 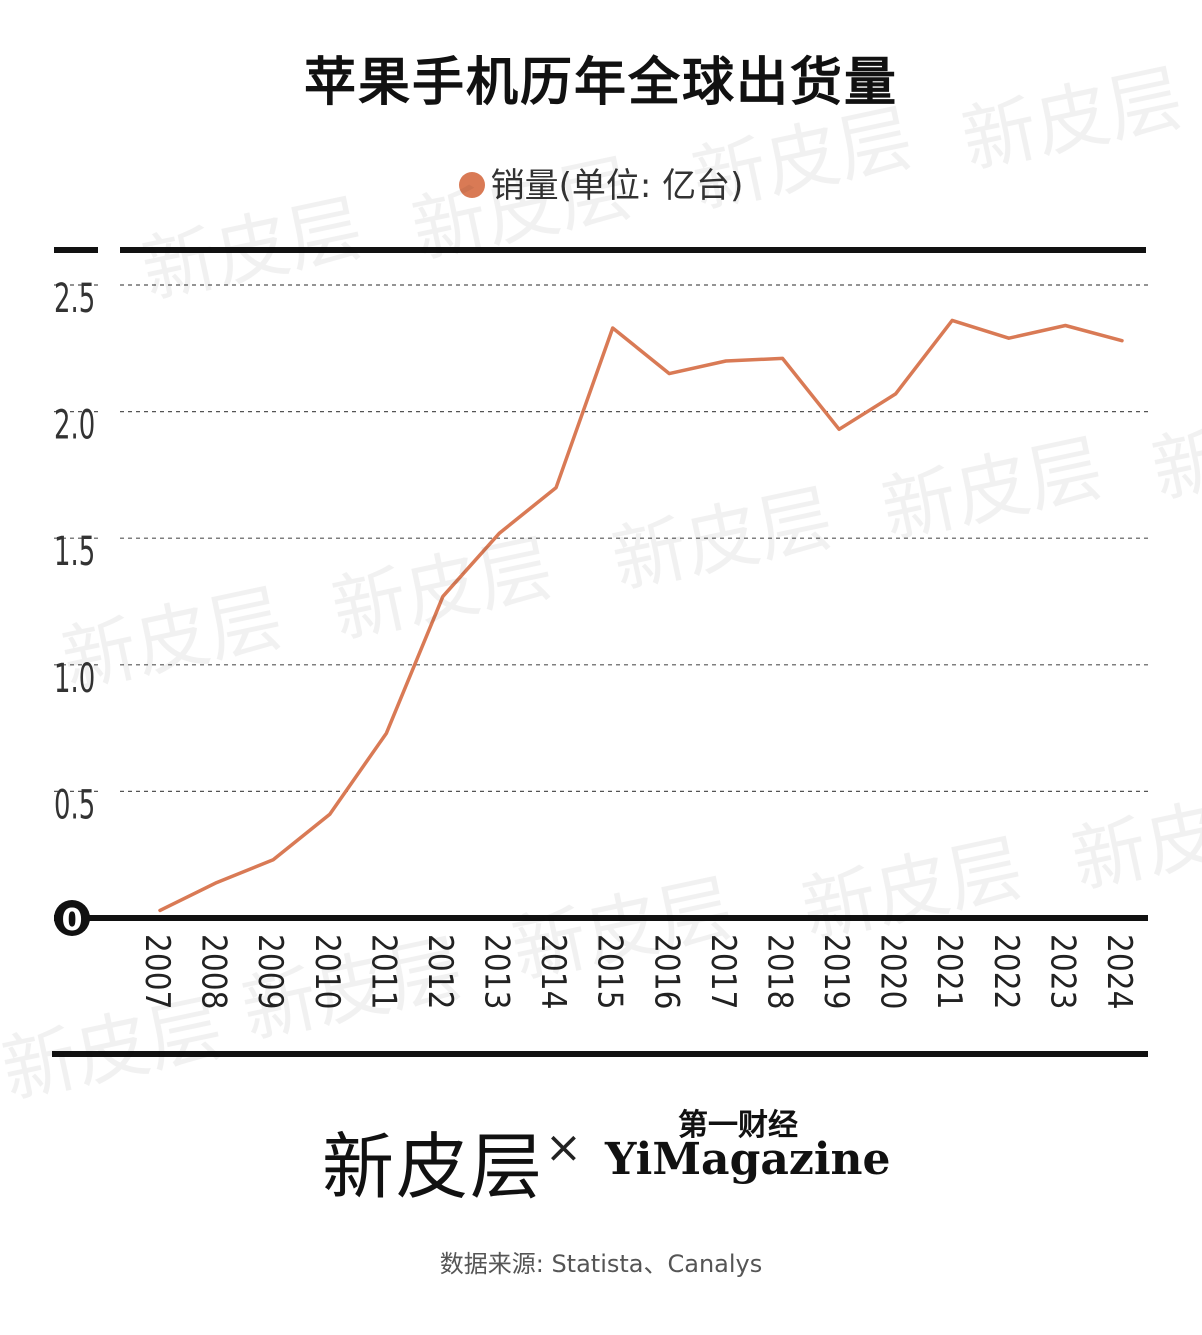 I want to click on y-tick-label: 0, so click(x=72, y=920).